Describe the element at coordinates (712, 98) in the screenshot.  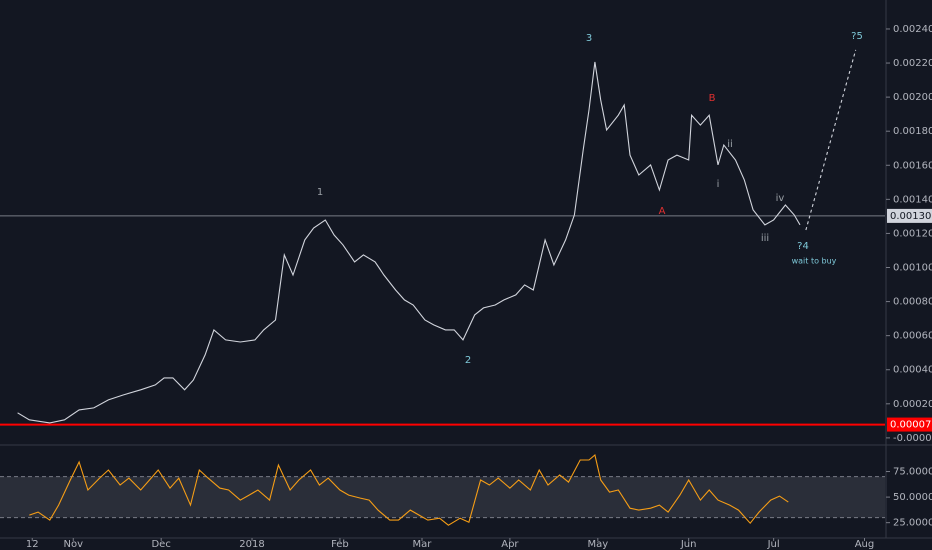
I see `wave-label: B` at that location.